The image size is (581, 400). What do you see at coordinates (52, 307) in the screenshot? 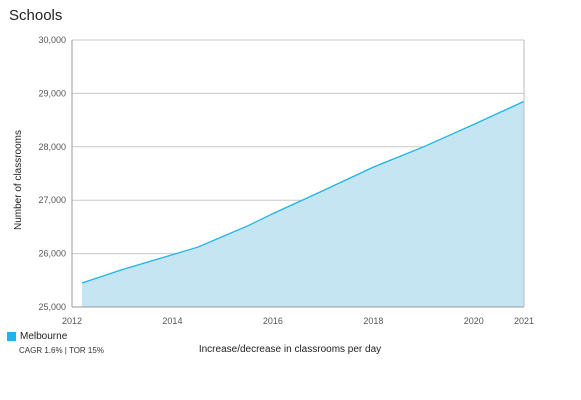
I see `y-tick-label: 25,000` at bounding box center [52, 307].